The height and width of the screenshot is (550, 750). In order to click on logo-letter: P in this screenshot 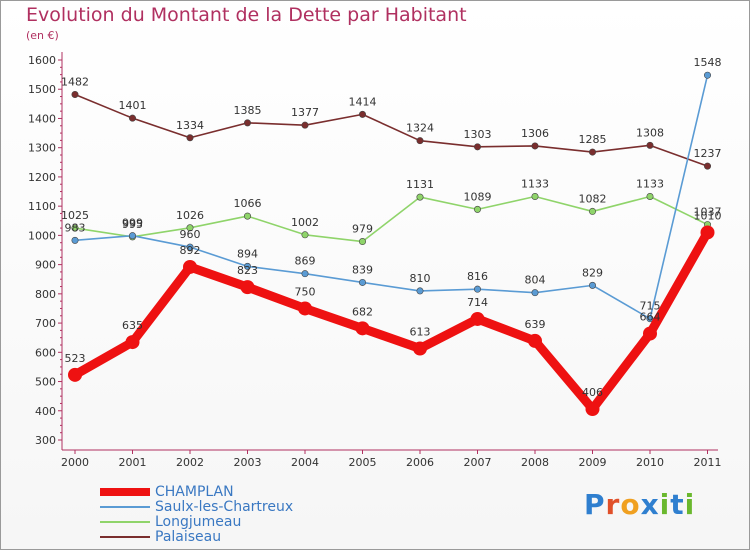, I will do `click(595, 504)`.